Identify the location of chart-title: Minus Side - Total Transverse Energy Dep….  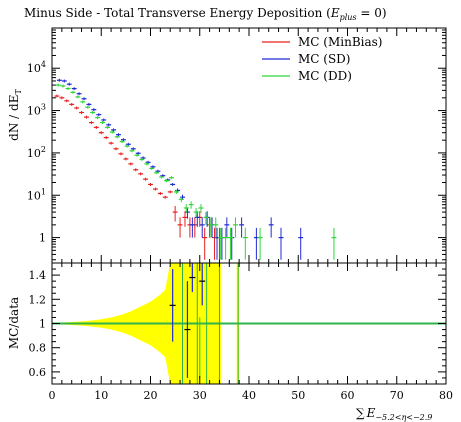
(205, 14).